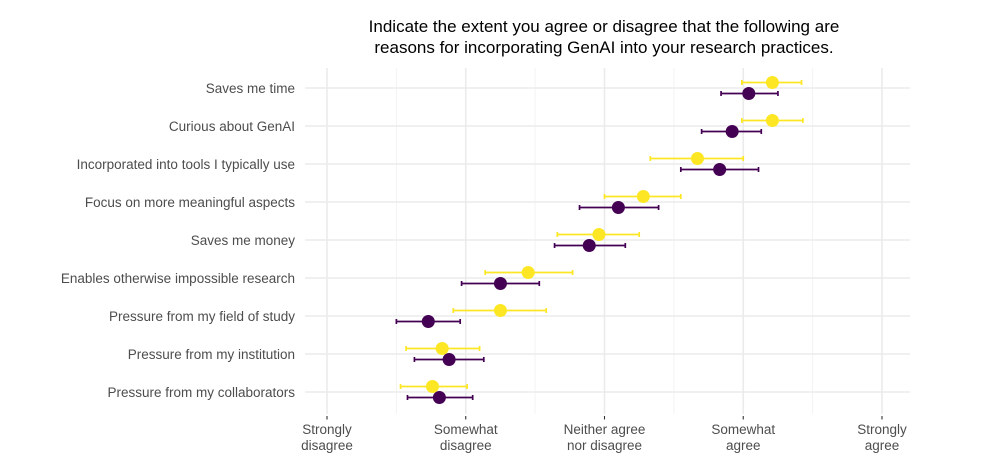 The height and width of the screenshot is (468, 988). Describe the element at coordinates (605, 437) in the screenshot. I see `x-tick-label: Neither agree nor disagree` at that location.